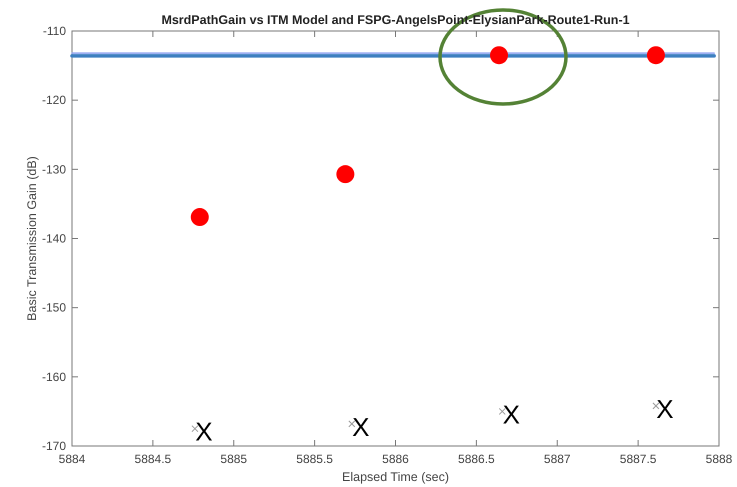  Describe the element at coordinates (638, 459) in the screenshot. I see `x-tick-label: 5887.5` at that location.